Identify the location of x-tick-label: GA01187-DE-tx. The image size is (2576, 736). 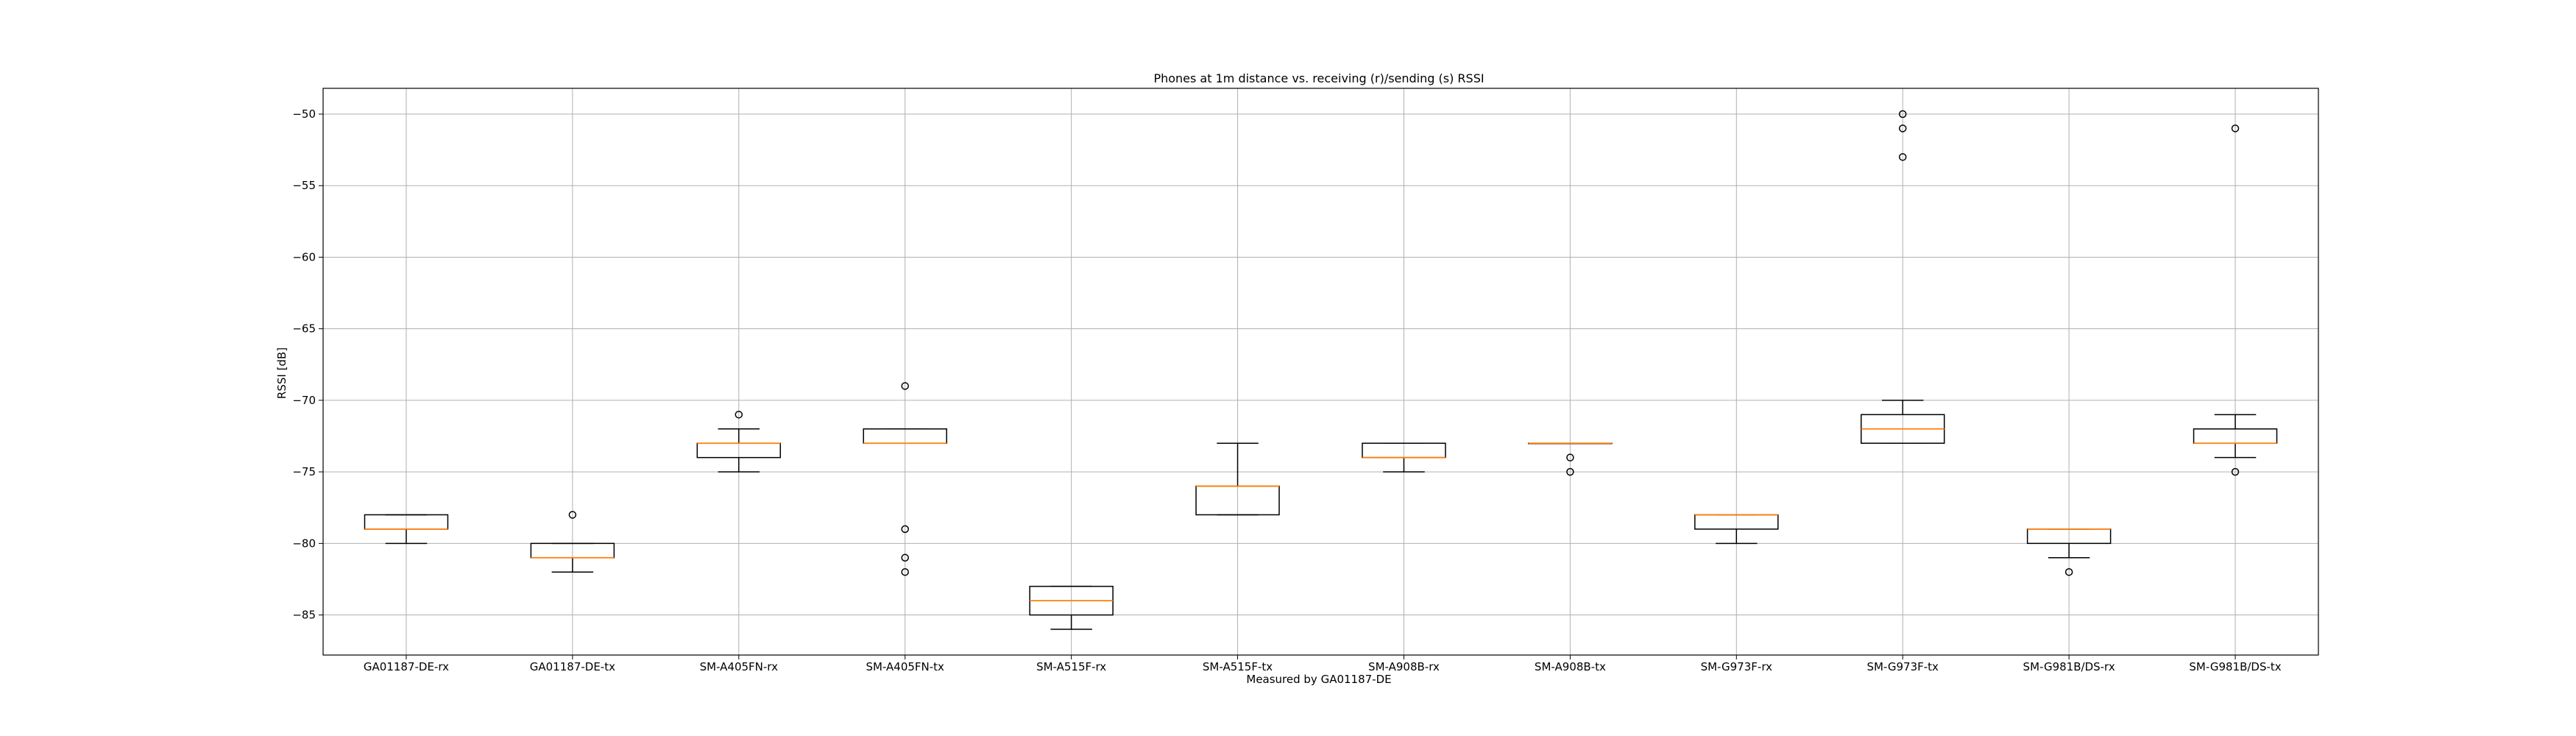
(572, 666).